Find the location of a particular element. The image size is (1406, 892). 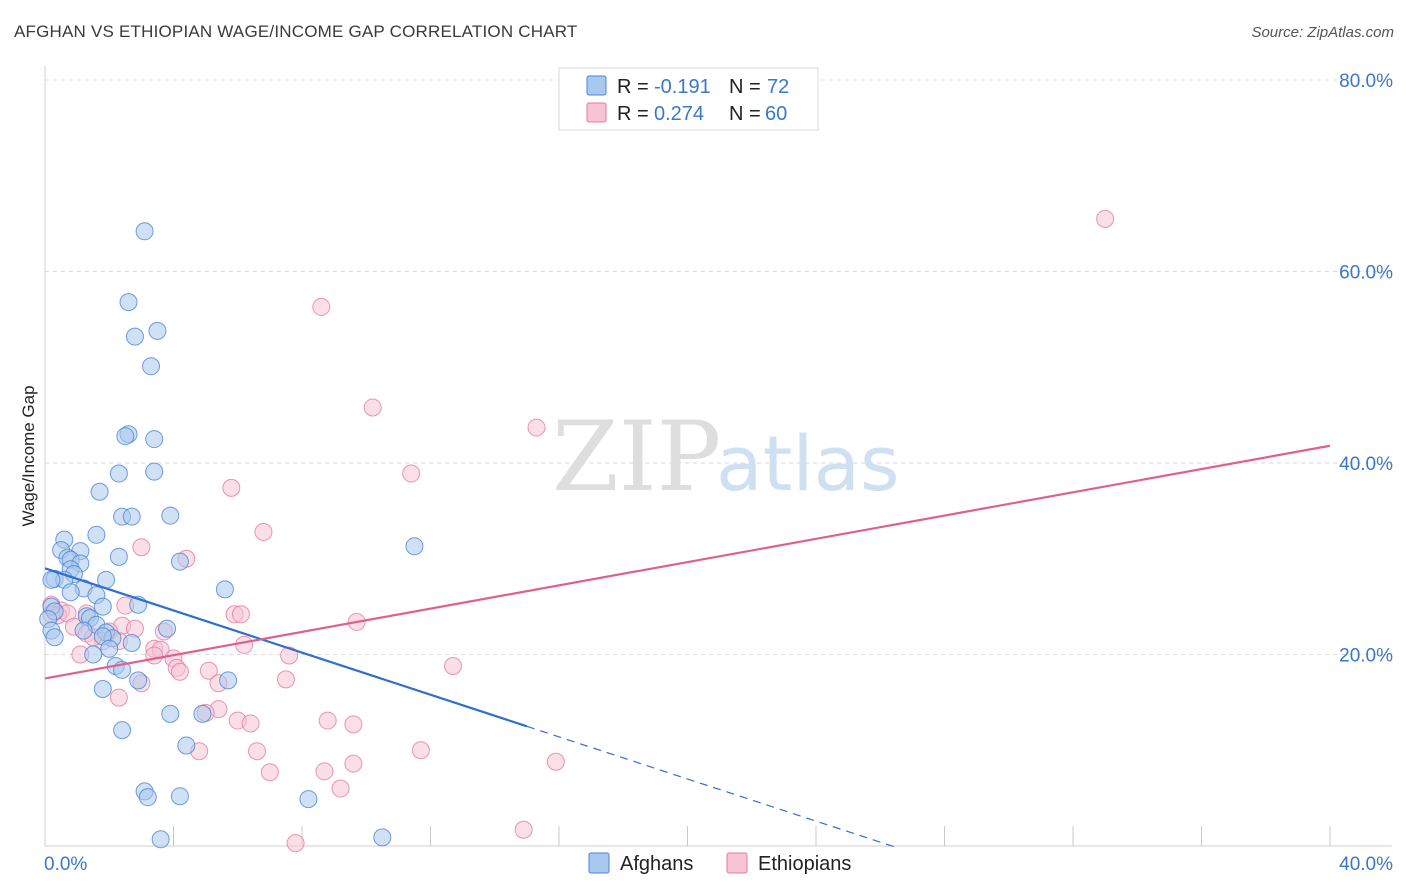

y-tick-label: 60.0% is located at coordinates (1366, 273).